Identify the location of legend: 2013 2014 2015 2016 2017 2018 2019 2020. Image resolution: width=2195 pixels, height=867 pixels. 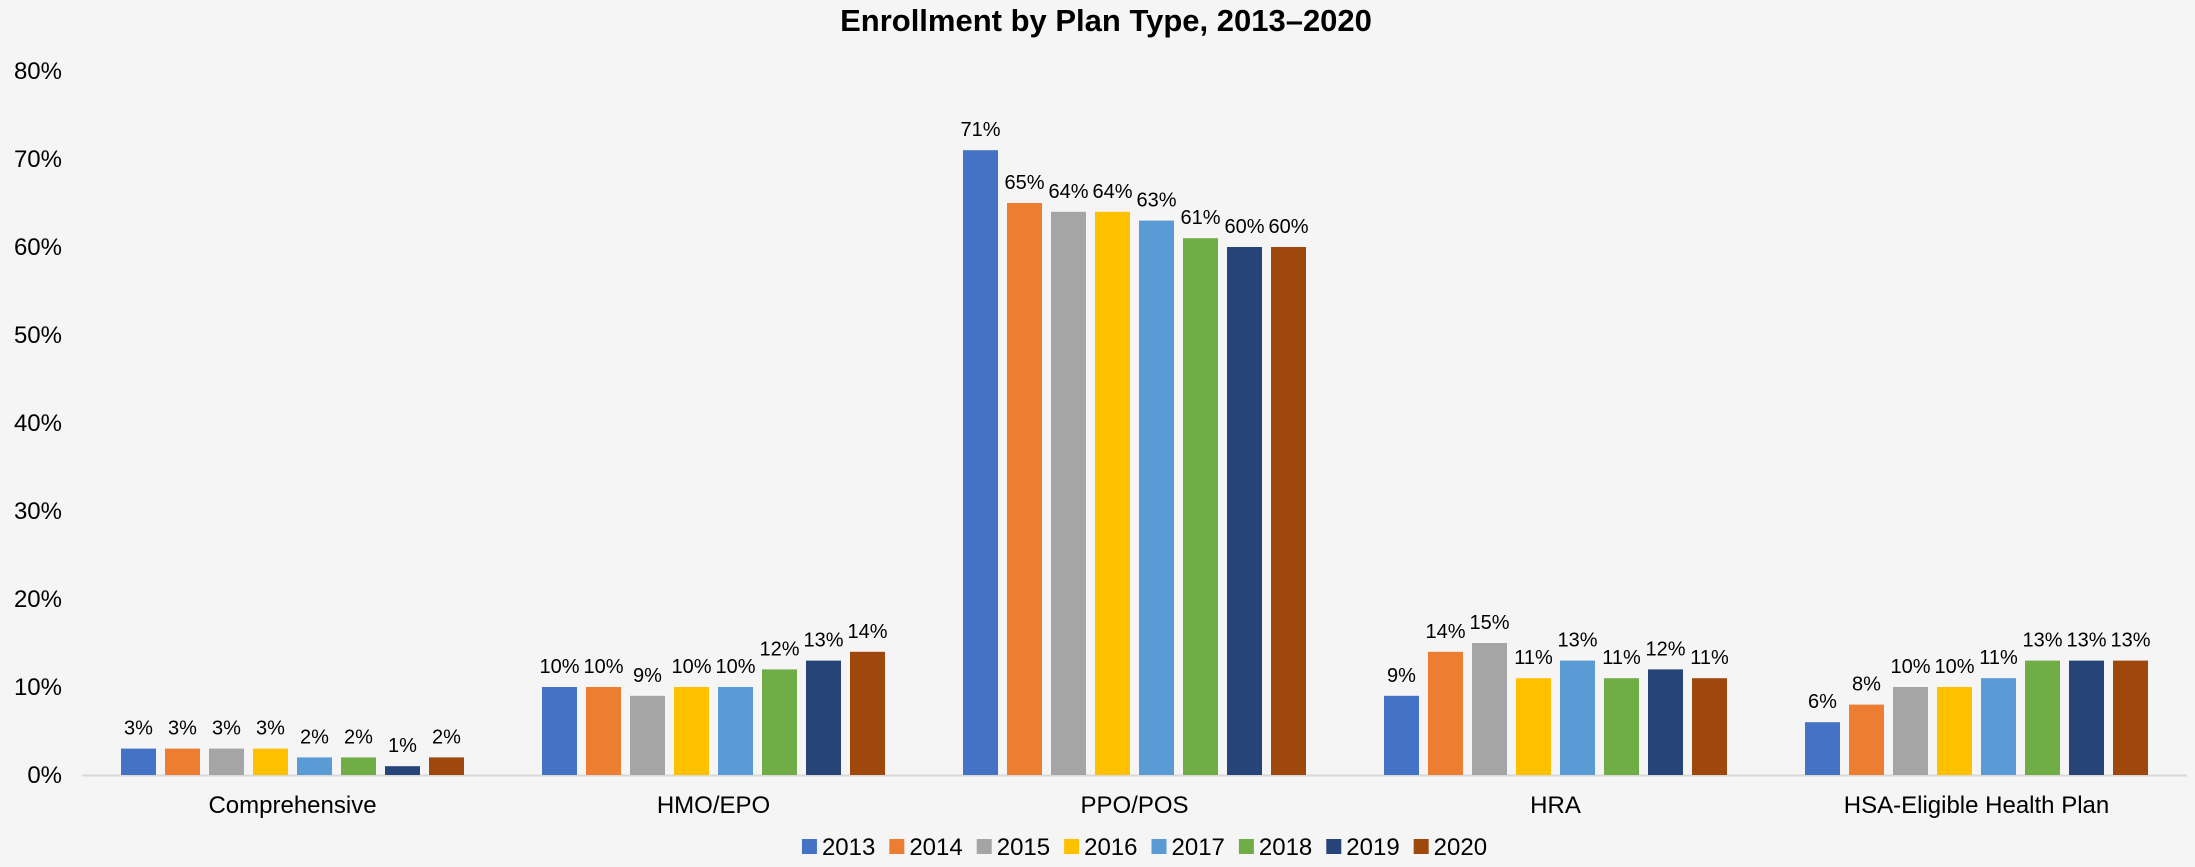
(1144, 847).